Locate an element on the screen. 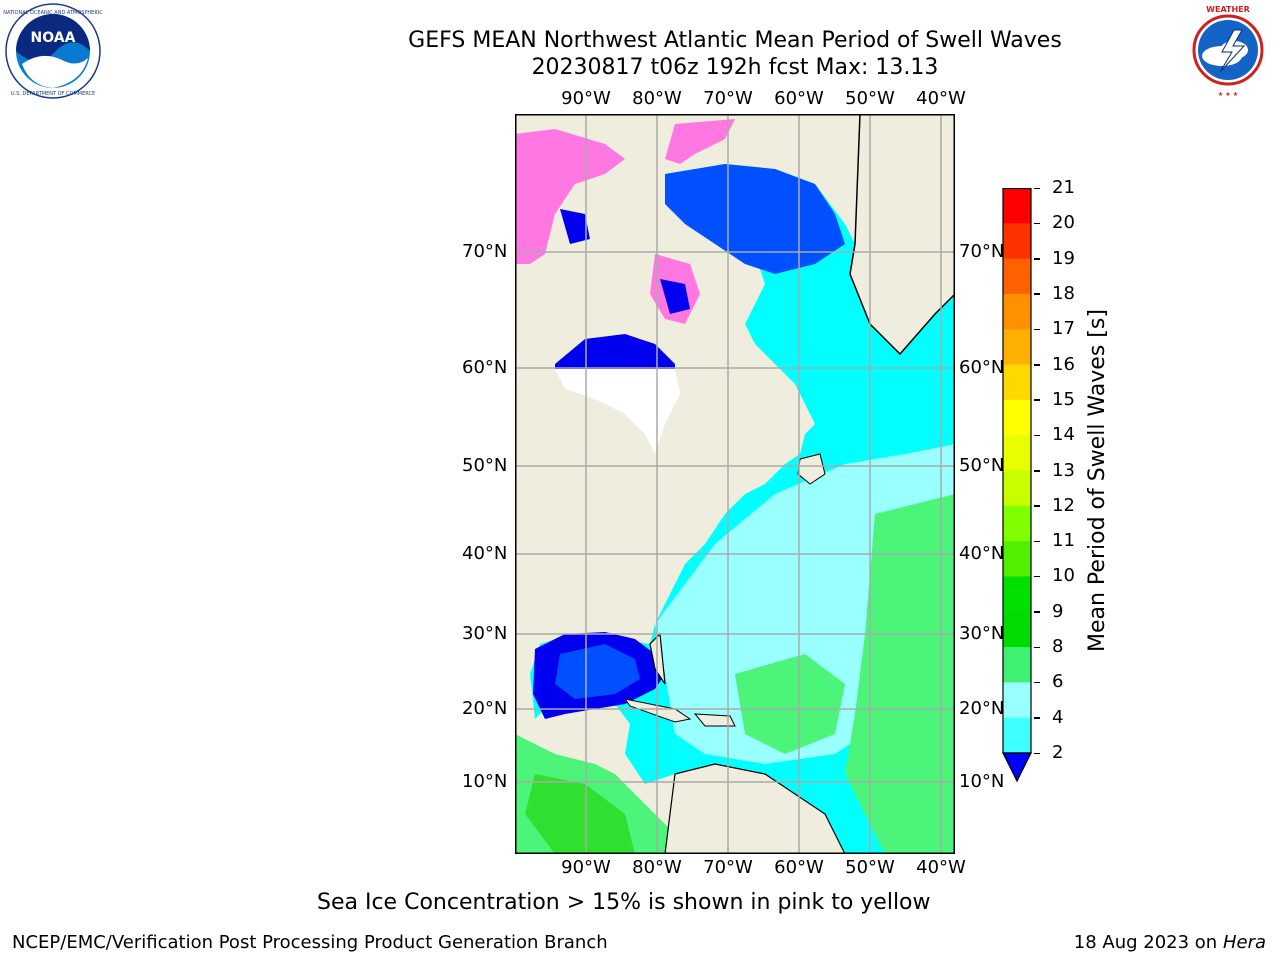  colorbar-tick-label: 10 is located at coordinates (1063, 576).